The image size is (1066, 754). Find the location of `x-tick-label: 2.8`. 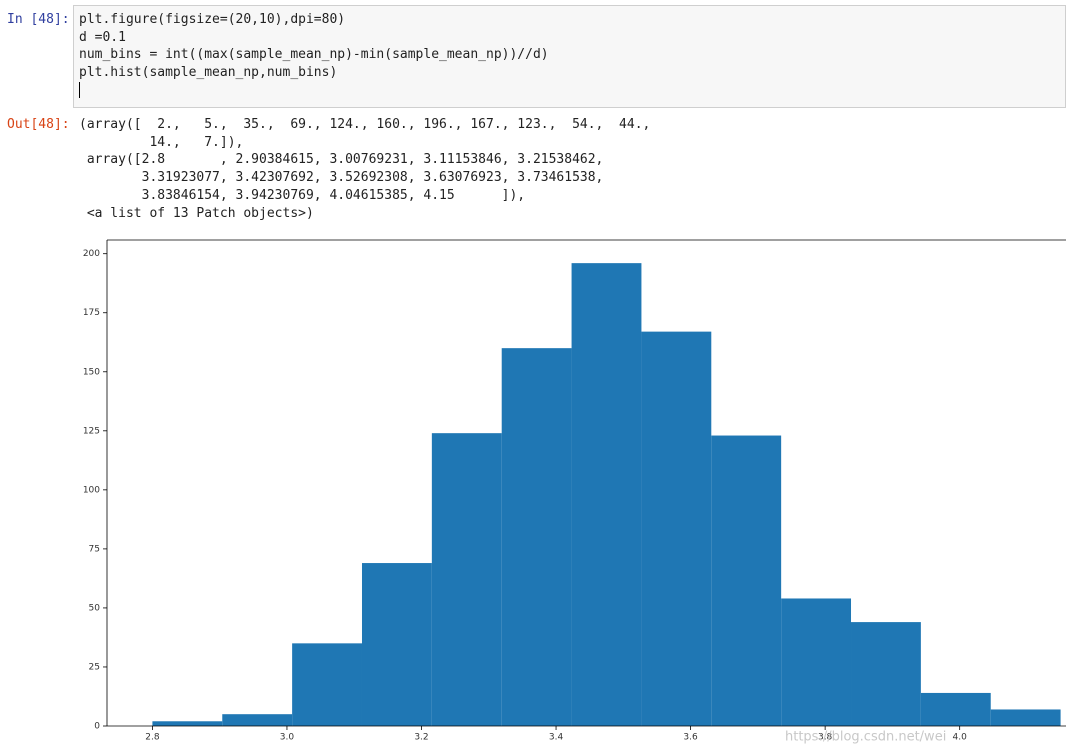

x-tick-label: 2.8 is located at coordinates (152, 738).